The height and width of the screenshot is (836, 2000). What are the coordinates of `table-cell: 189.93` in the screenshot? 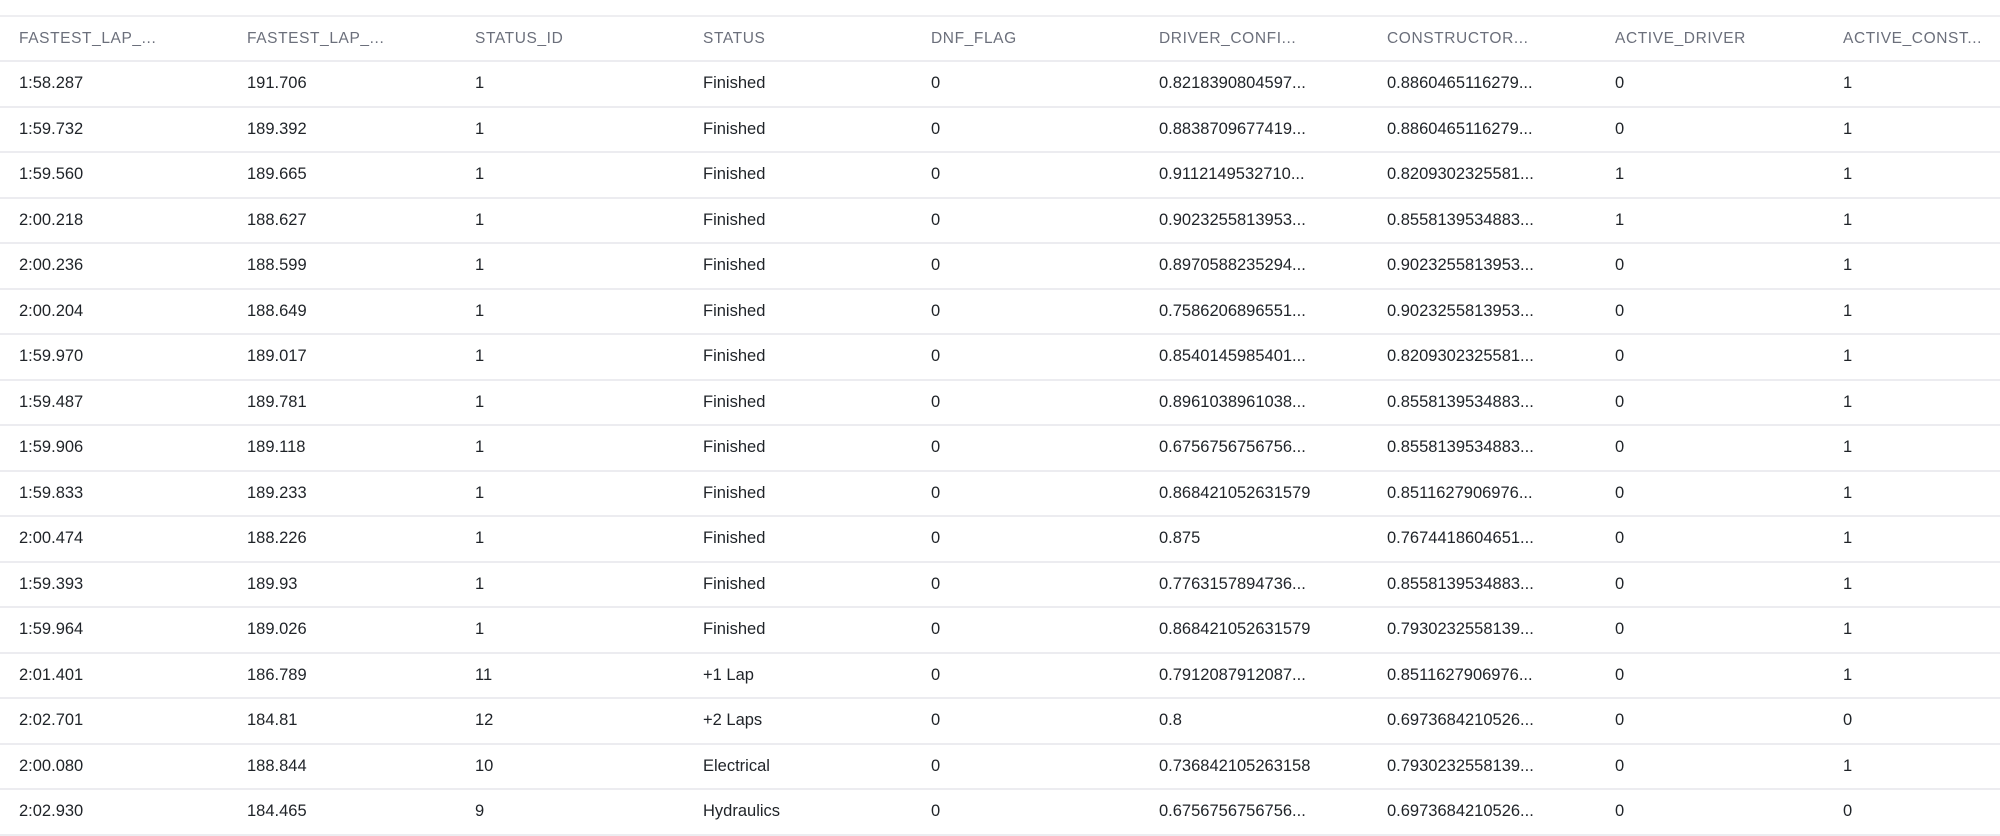 It's located at (272, 583).